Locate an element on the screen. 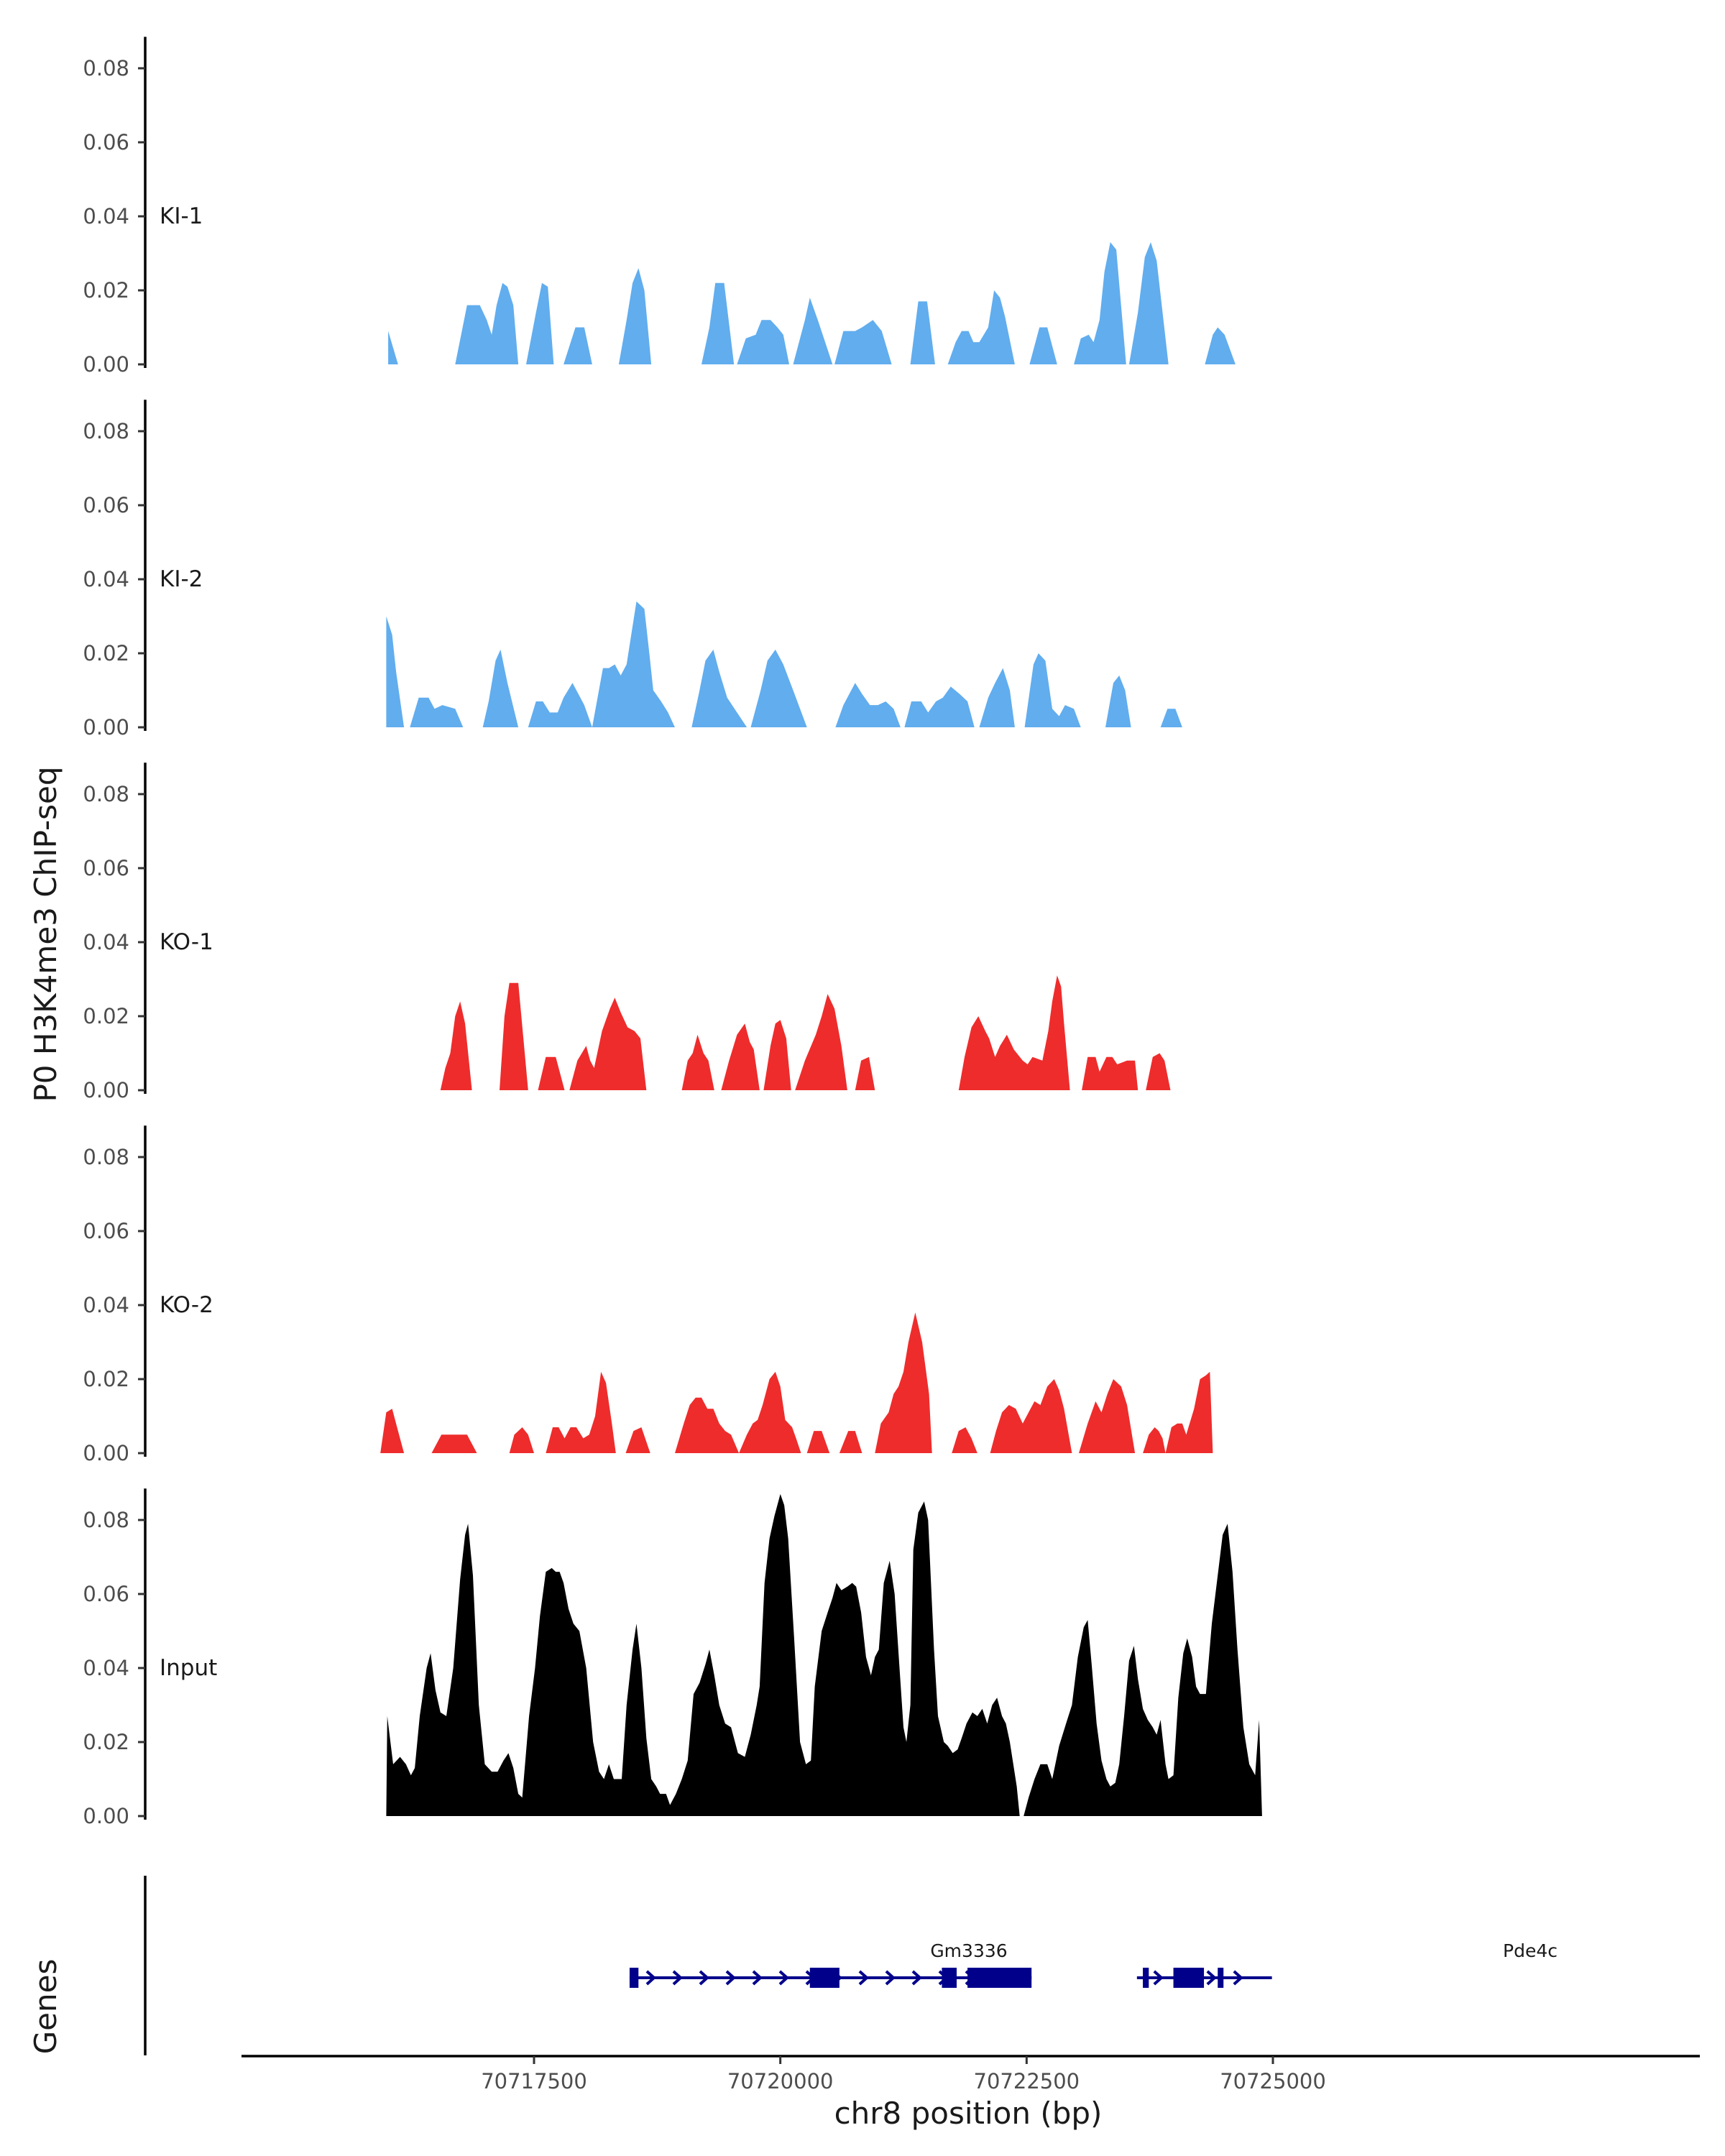 This screenshot has height=2156, width=1725. x-tick-label: 70725000 is located at coordinates (1273, 2081).